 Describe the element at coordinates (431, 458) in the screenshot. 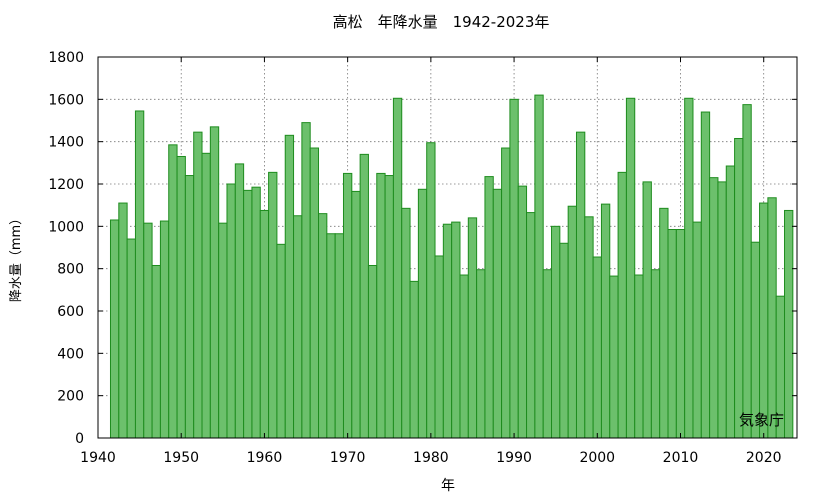

I see `x-tick-label: 1980` at that location.